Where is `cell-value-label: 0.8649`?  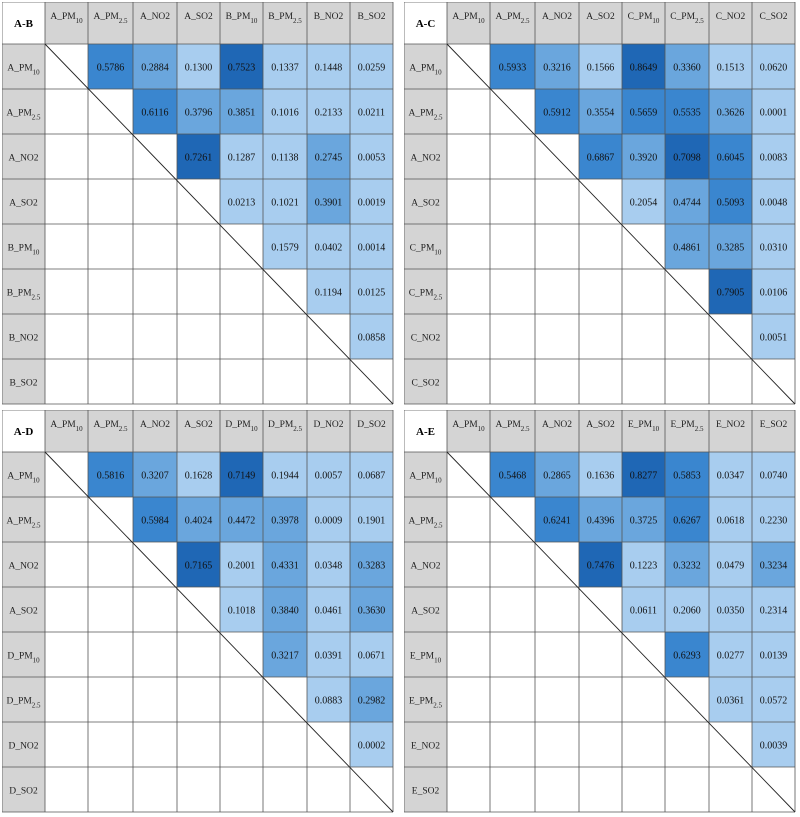
cell-value-label: 0.8649 is located at coordinates (644, 68).